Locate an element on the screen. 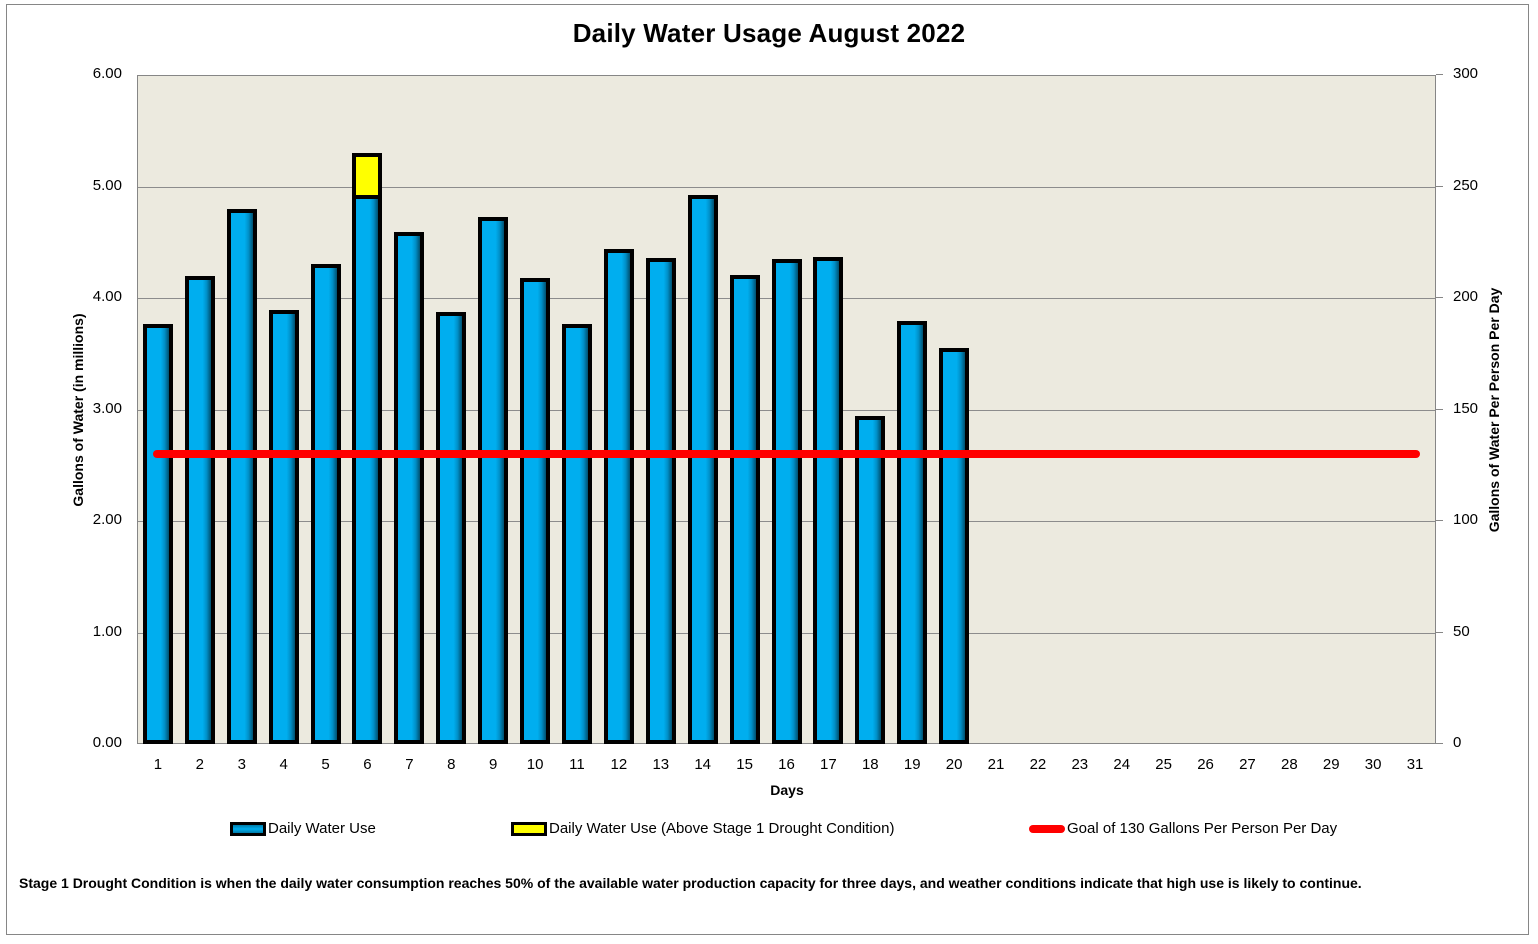  right-y-tick-label: 150 is located at coordinates (1466, 408).